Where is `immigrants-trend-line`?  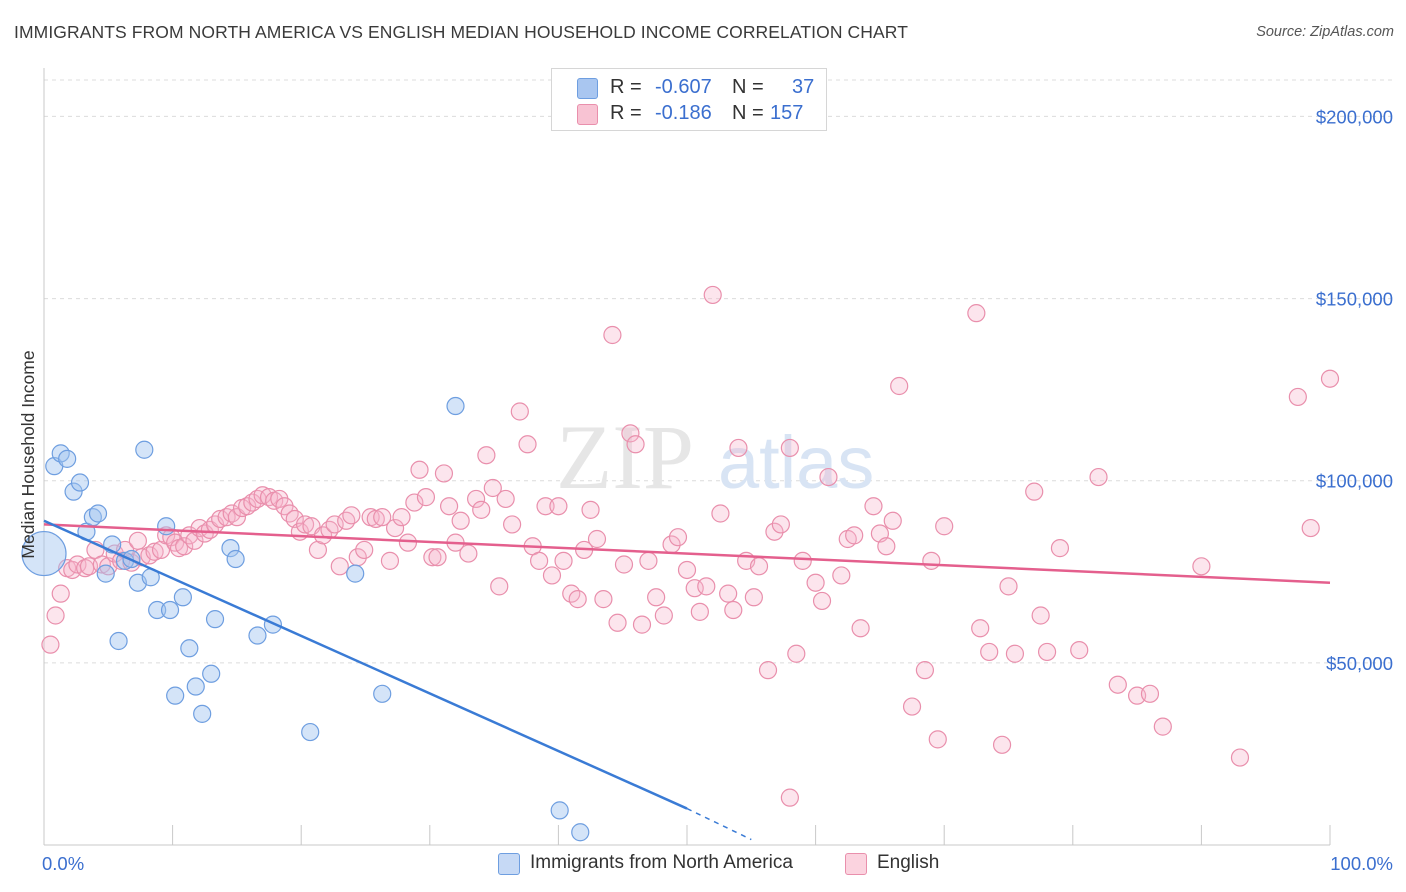
immigrants-trend-line is located at coordinates (365, 664).